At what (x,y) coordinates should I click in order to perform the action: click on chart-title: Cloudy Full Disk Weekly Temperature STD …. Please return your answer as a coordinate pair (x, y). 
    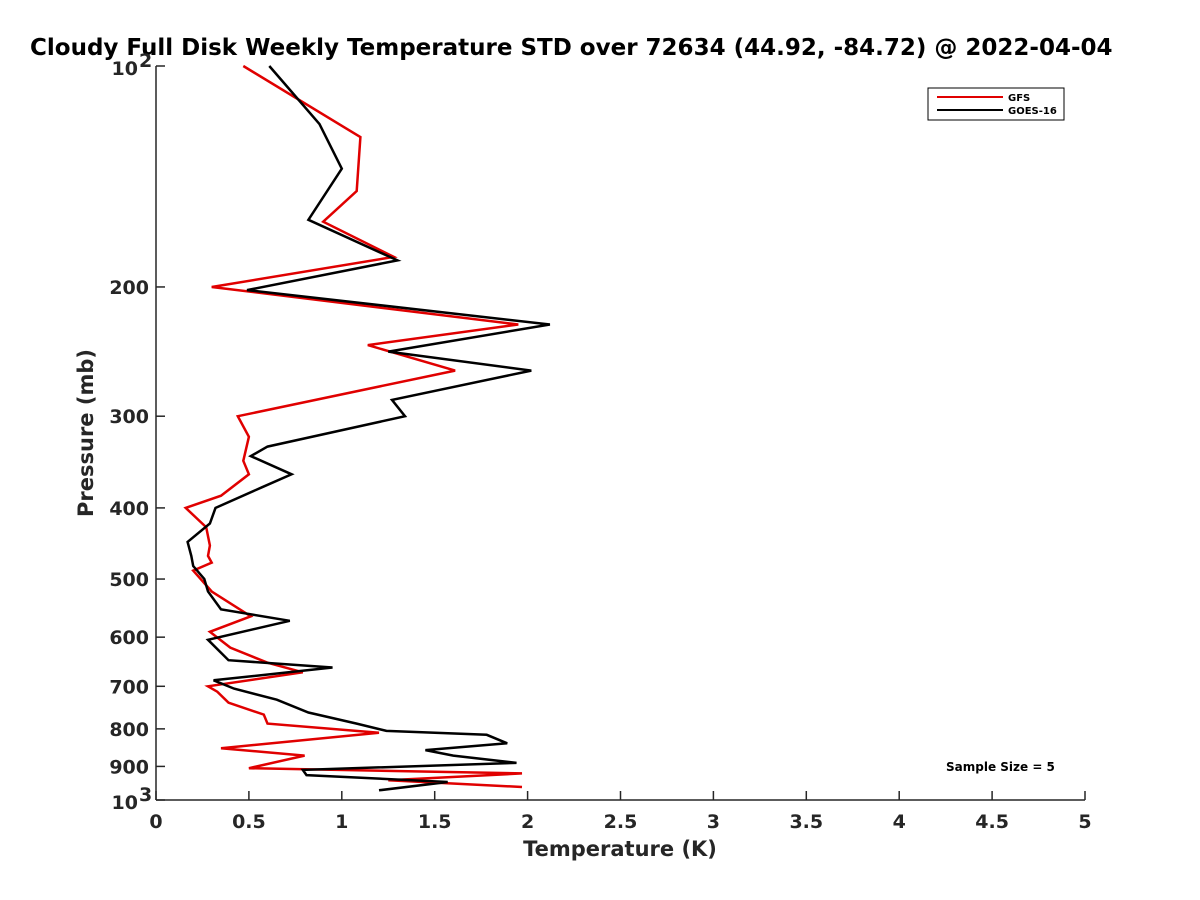
    Looking at the image, I should click on (571, 48).